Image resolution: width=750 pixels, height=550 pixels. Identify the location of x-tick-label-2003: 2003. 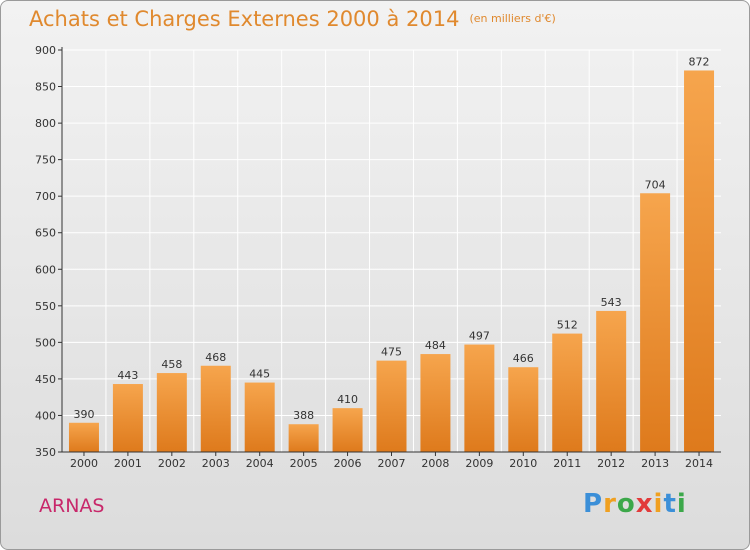
(216, 463).